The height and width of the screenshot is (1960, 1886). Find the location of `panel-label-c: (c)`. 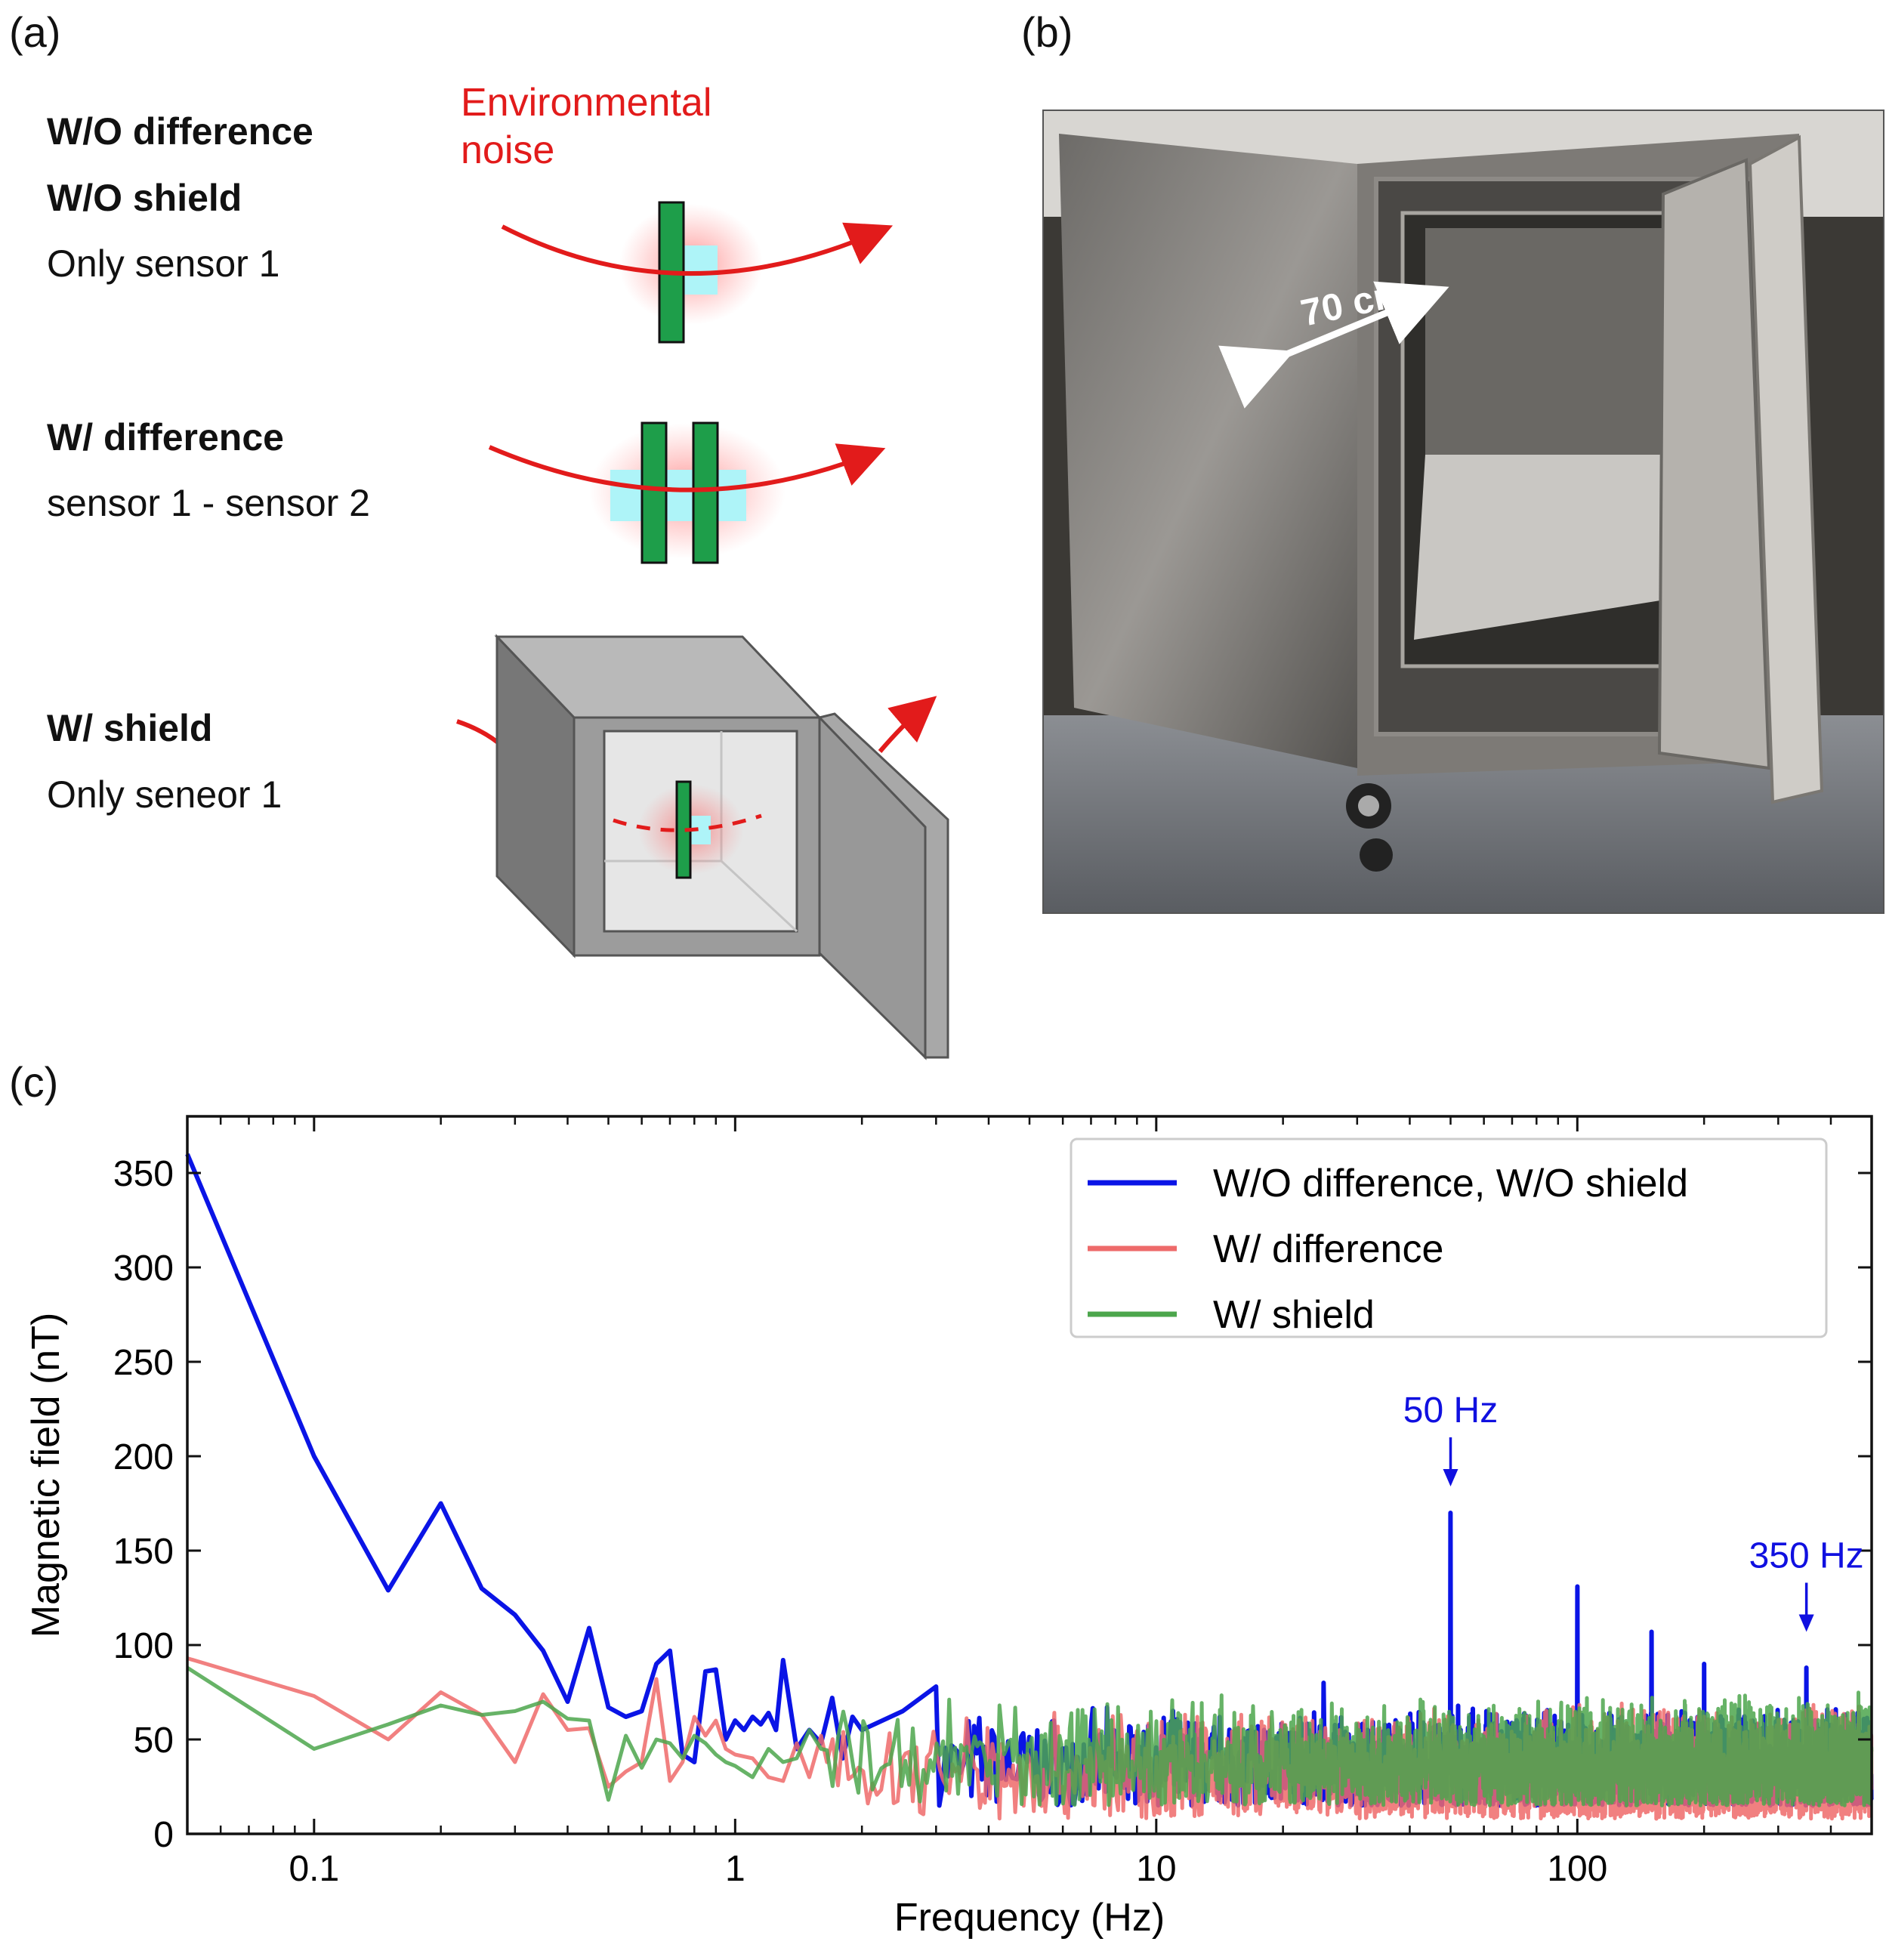

panel-label-c: (c) is located at coordinates (34, 1082).